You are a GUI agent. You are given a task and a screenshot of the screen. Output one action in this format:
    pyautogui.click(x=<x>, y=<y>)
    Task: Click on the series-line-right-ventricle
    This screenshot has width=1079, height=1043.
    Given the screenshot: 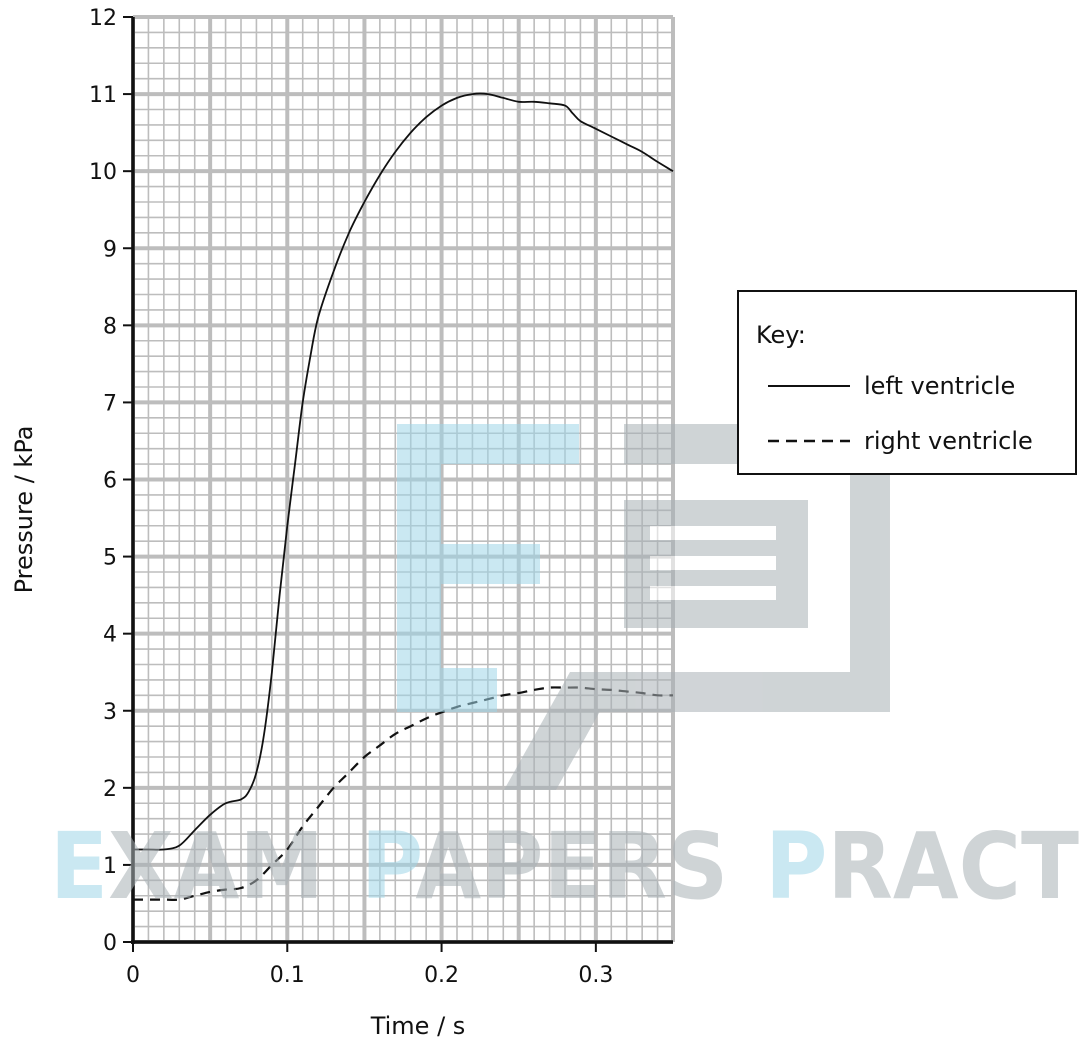 What is the action you would take?
    pyautogui.click(x=403, y=793)
    